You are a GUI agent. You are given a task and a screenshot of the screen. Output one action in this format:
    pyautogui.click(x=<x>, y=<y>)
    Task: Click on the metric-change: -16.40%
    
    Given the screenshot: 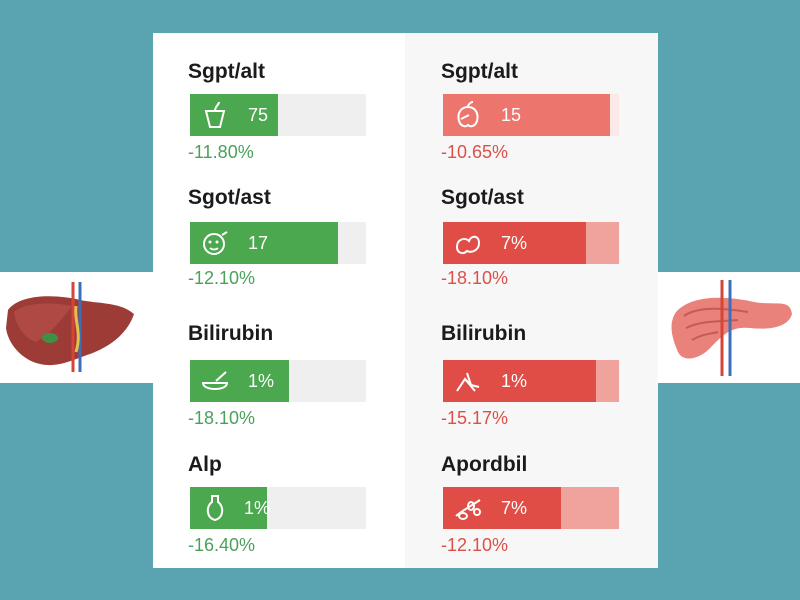 What is the action you would take?
    pyautogui.click(x=222, y=545)
    